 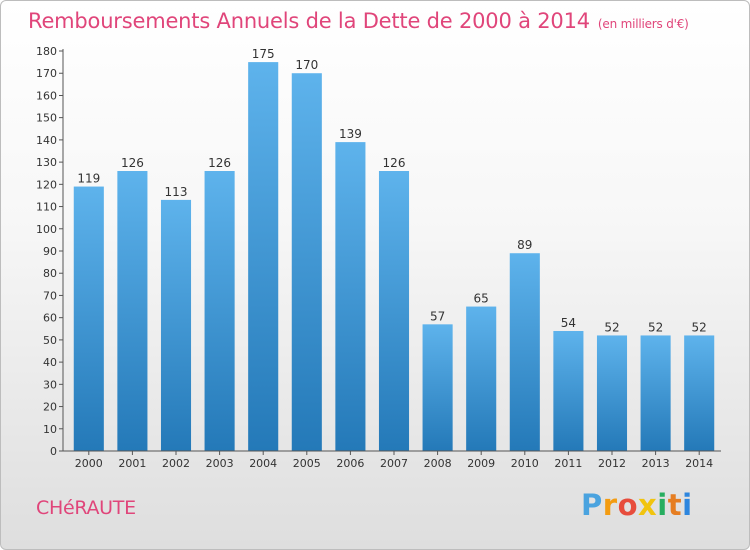 What do you see at coordinates (89, 463) in the screenshot?
I see `x-tick-label: 2000` at bounding box center [89, 463].